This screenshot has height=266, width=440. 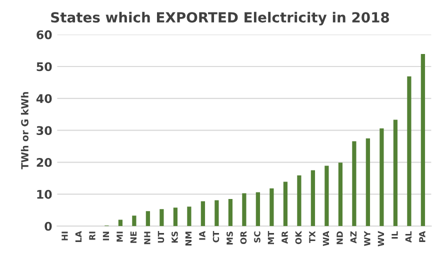 What do you see at coordinates (216, 236) in the screenshot?
I see `x-tick-label: CT` at bounding box center [216, 236].